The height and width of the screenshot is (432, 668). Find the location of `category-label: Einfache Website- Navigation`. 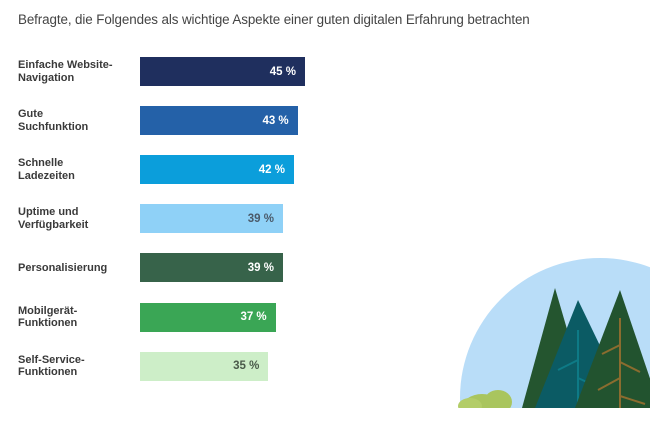

category-label: Einfache Website- Navigation is located at coordinates (77, 71).